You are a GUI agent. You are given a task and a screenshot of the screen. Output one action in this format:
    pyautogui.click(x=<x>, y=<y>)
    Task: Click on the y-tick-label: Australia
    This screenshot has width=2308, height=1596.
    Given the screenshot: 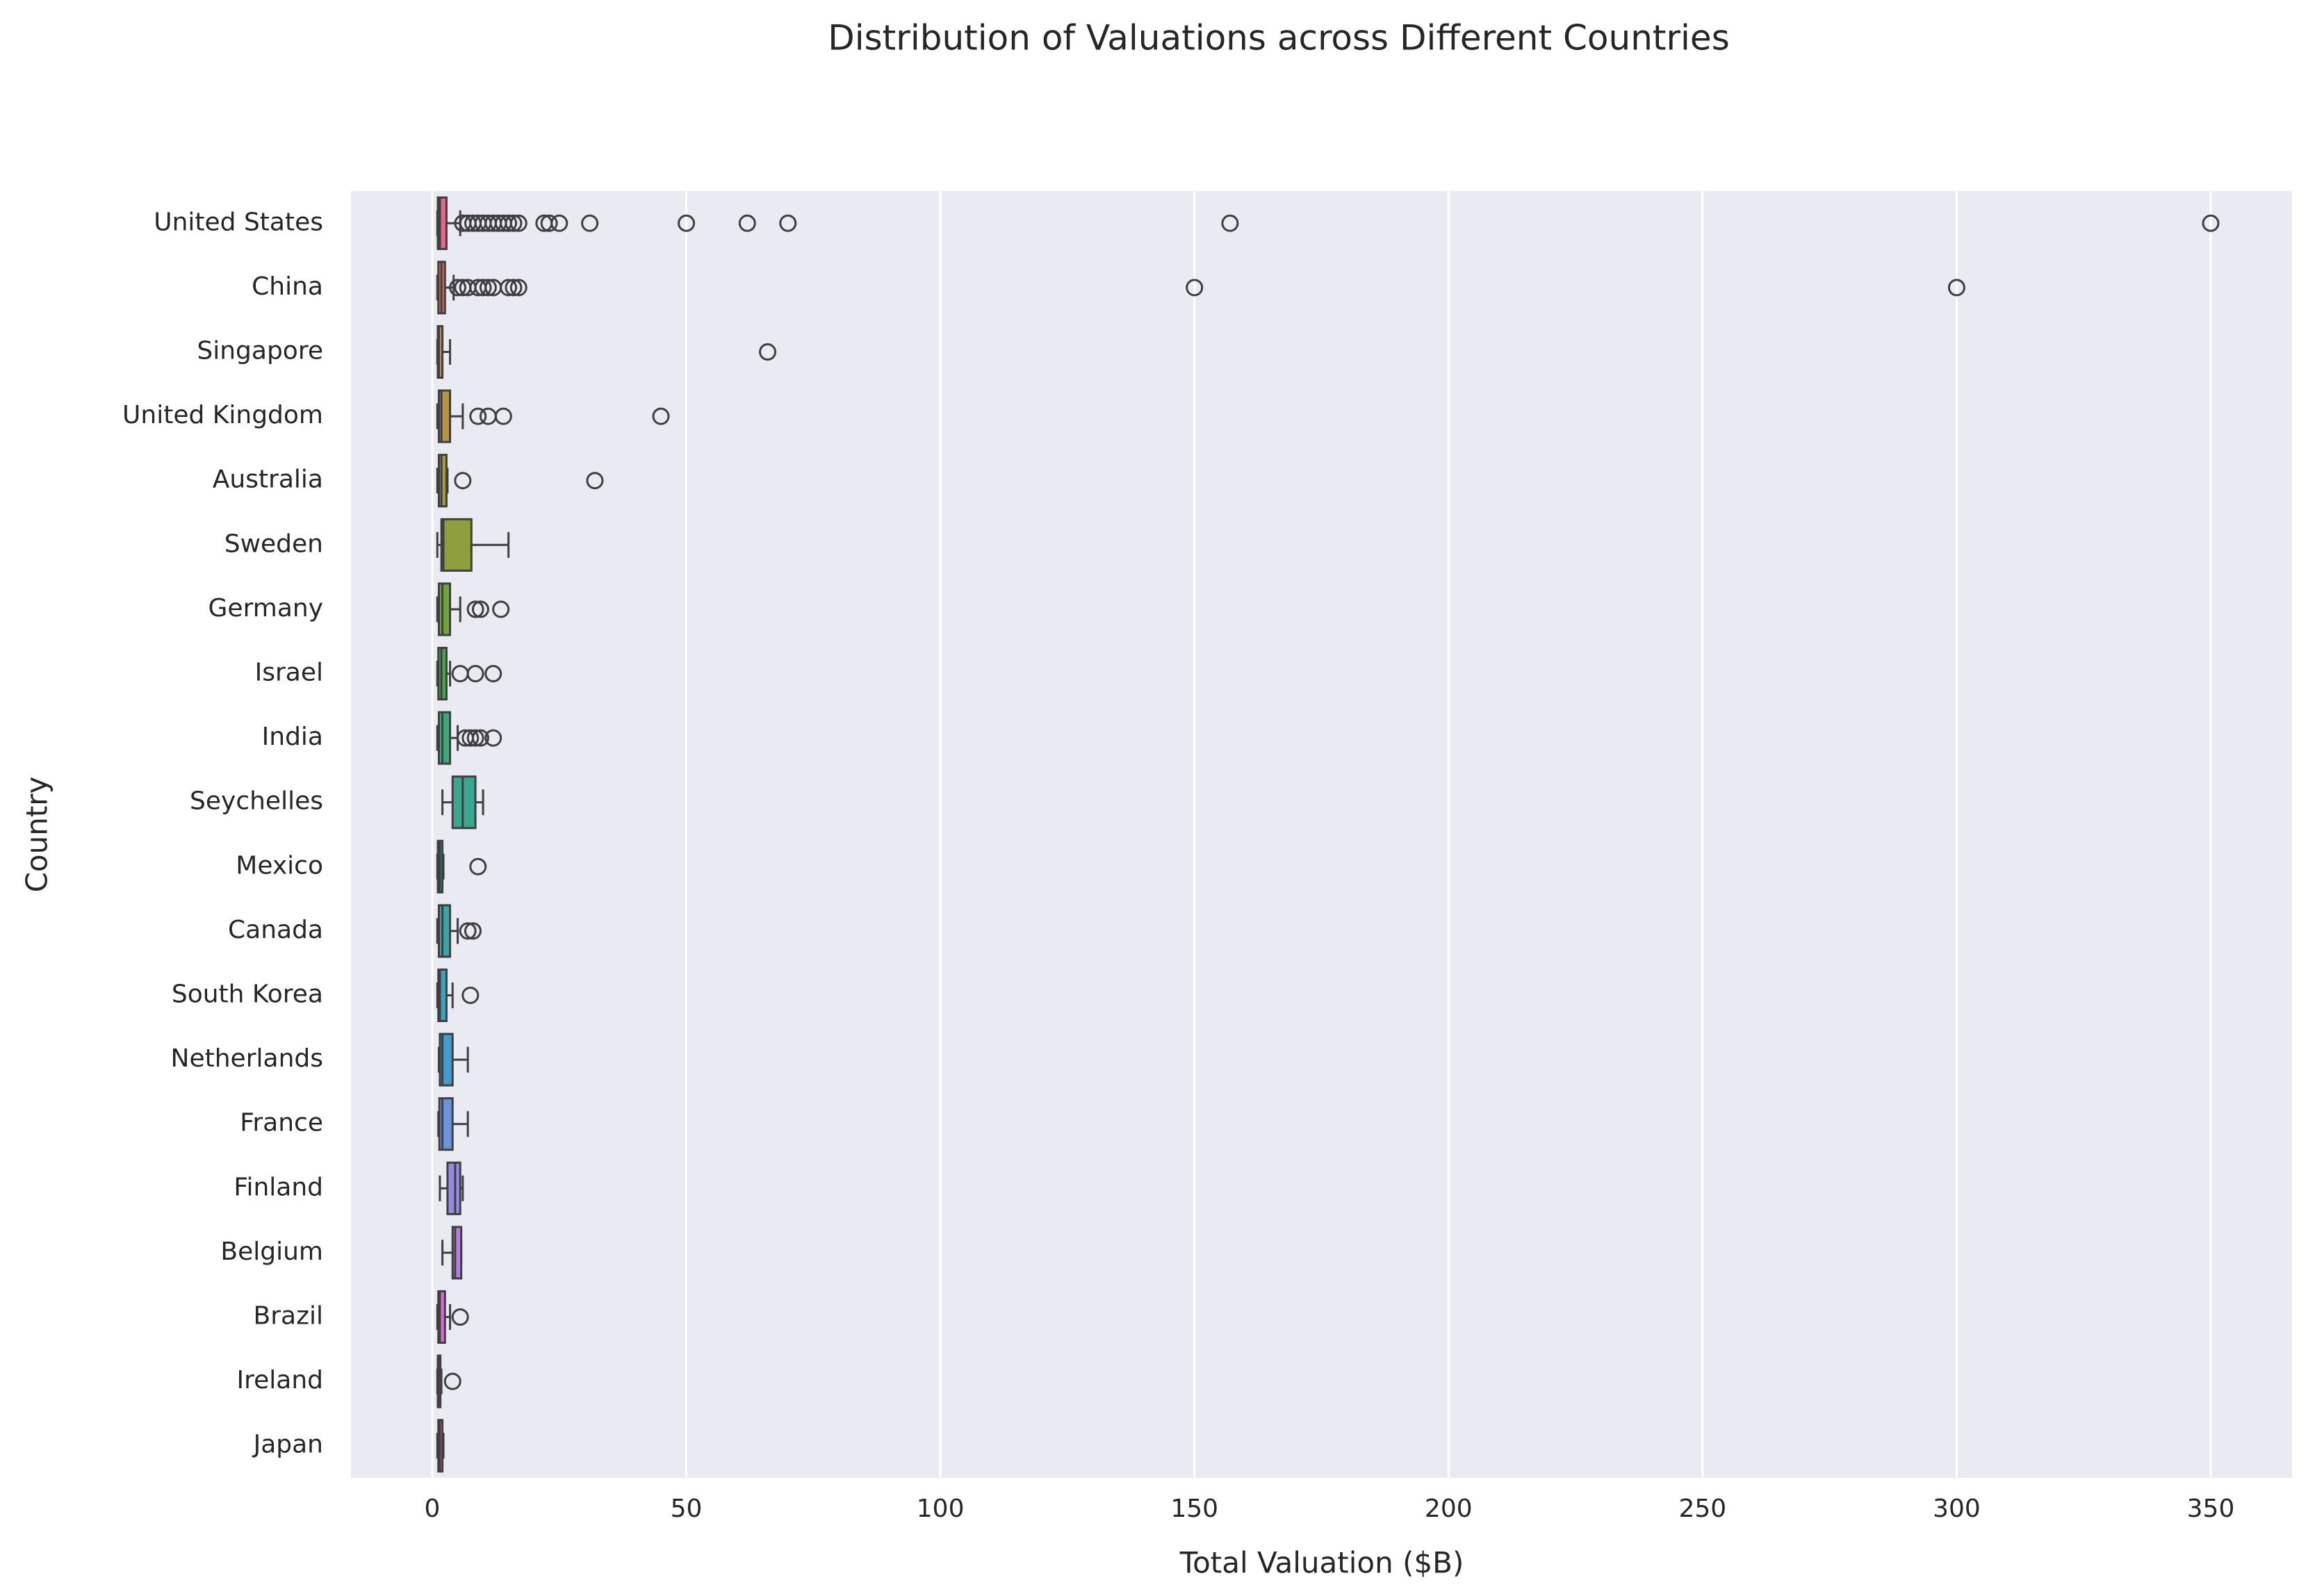 What is the action you would take?
    pyautogui.click(x=268, y=480)
    